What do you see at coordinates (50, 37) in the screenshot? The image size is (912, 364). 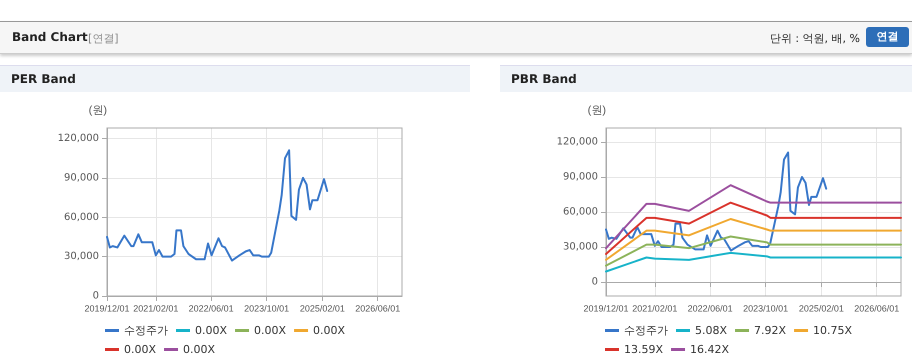 I see `text: Band Chart` at bounding box center [50, 37].